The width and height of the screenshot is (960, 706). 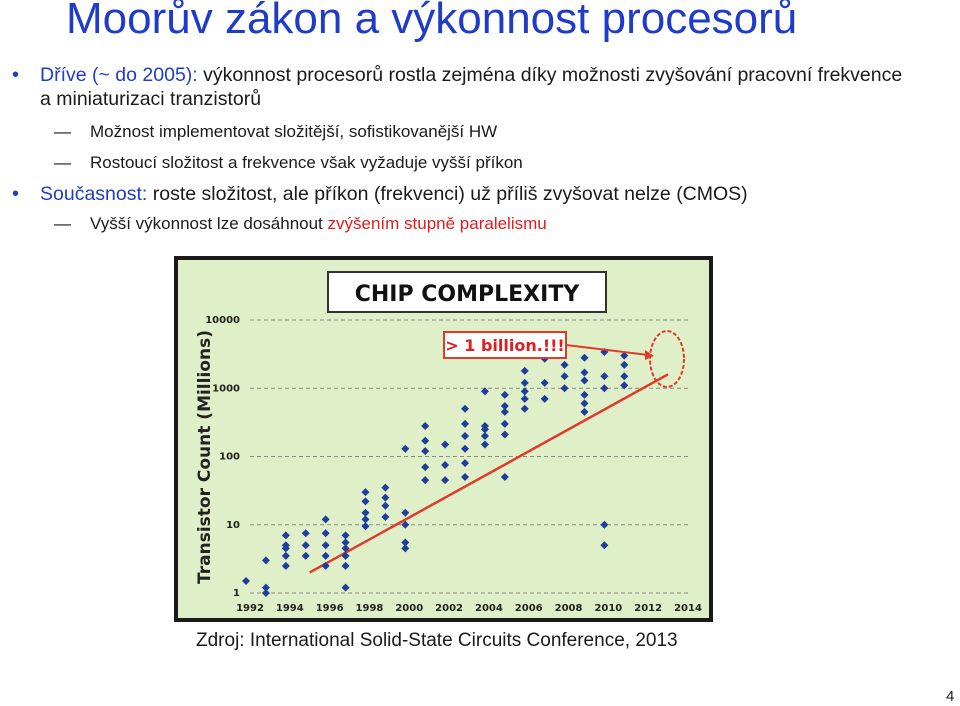 I want to click on x-tick-label: 2008, so click(x=569, y=608).